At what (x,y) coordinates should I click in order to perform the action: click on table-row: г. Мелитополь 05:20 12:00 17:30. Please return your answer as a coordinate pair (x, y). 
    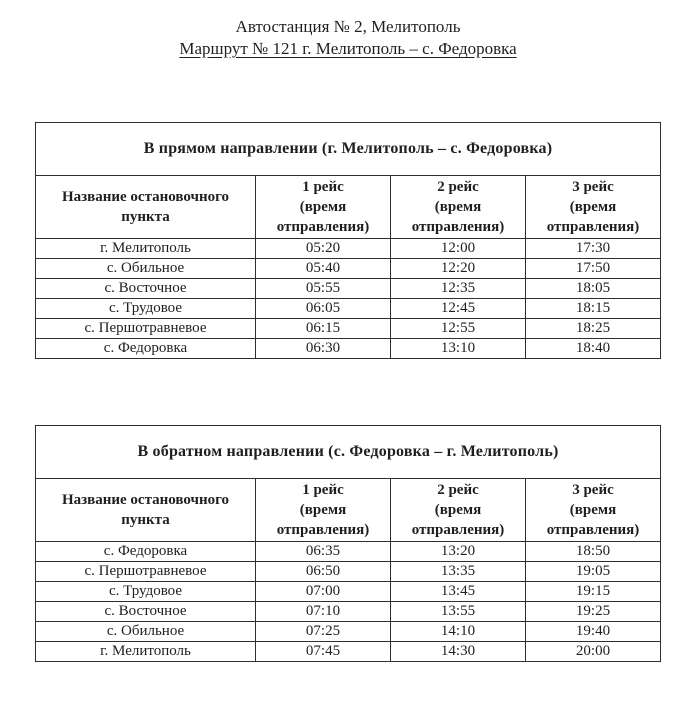
    Looking at the image, I should click on (348, 248).